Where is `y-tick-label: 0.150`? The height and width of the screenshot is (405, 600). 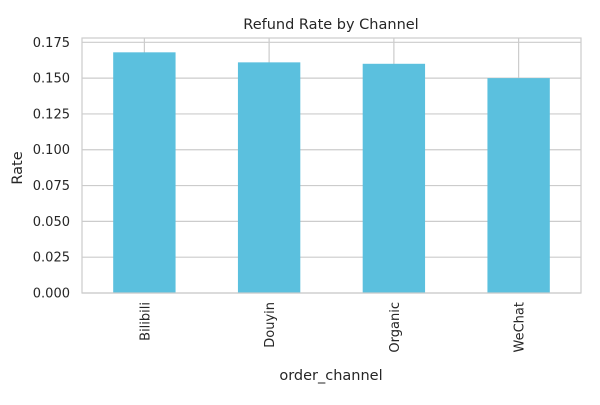
y-tick-label: 0.150 is located at coordinates (51, 79).